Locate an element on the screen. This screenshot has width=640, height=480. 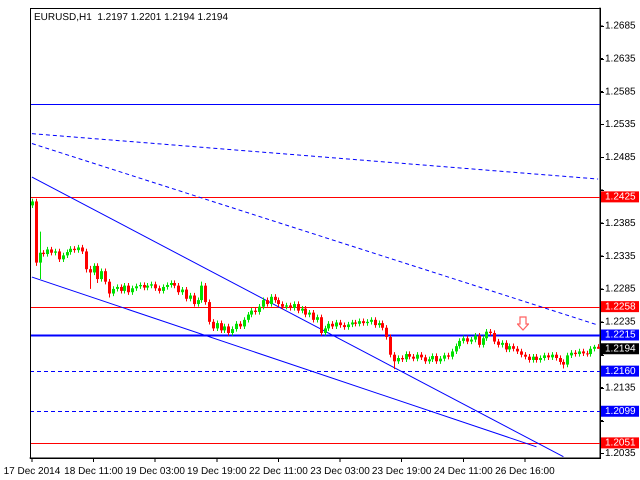
x-tick-label: 24 Dec 11:00 is located at coordinates (464, 471).